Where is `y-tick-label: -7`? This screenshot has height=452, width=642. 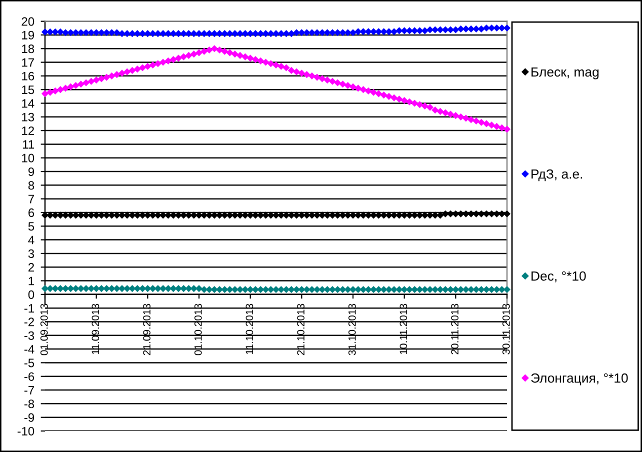
y-tick-label: -7 is located at coordinates (29, 390).